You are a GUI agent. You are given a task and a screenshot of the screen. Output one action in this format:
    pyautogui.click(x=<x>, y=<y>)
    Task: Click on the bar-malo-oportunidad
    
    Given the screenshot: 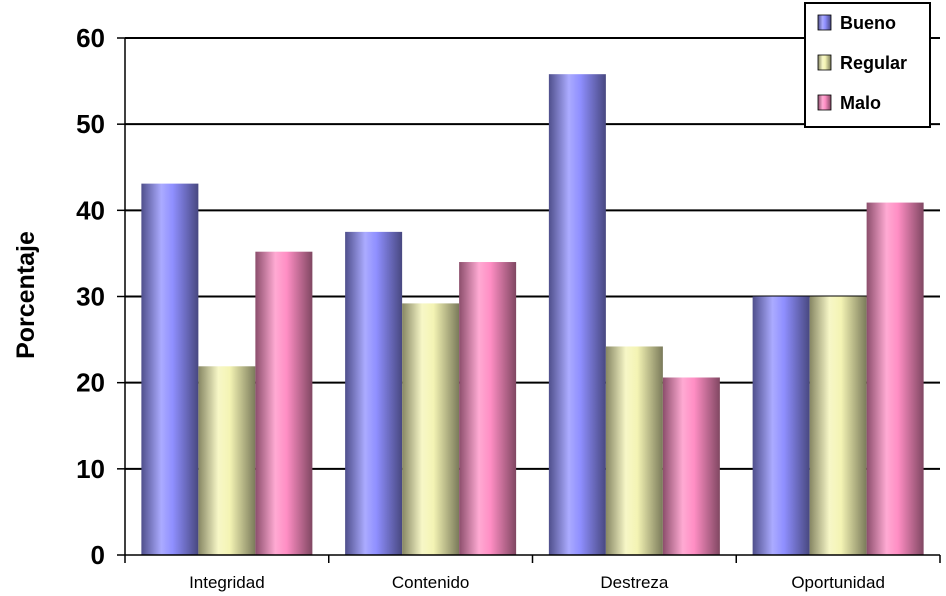 What is the action you would take?
    pyautogui.click(x=895, y=378)
    